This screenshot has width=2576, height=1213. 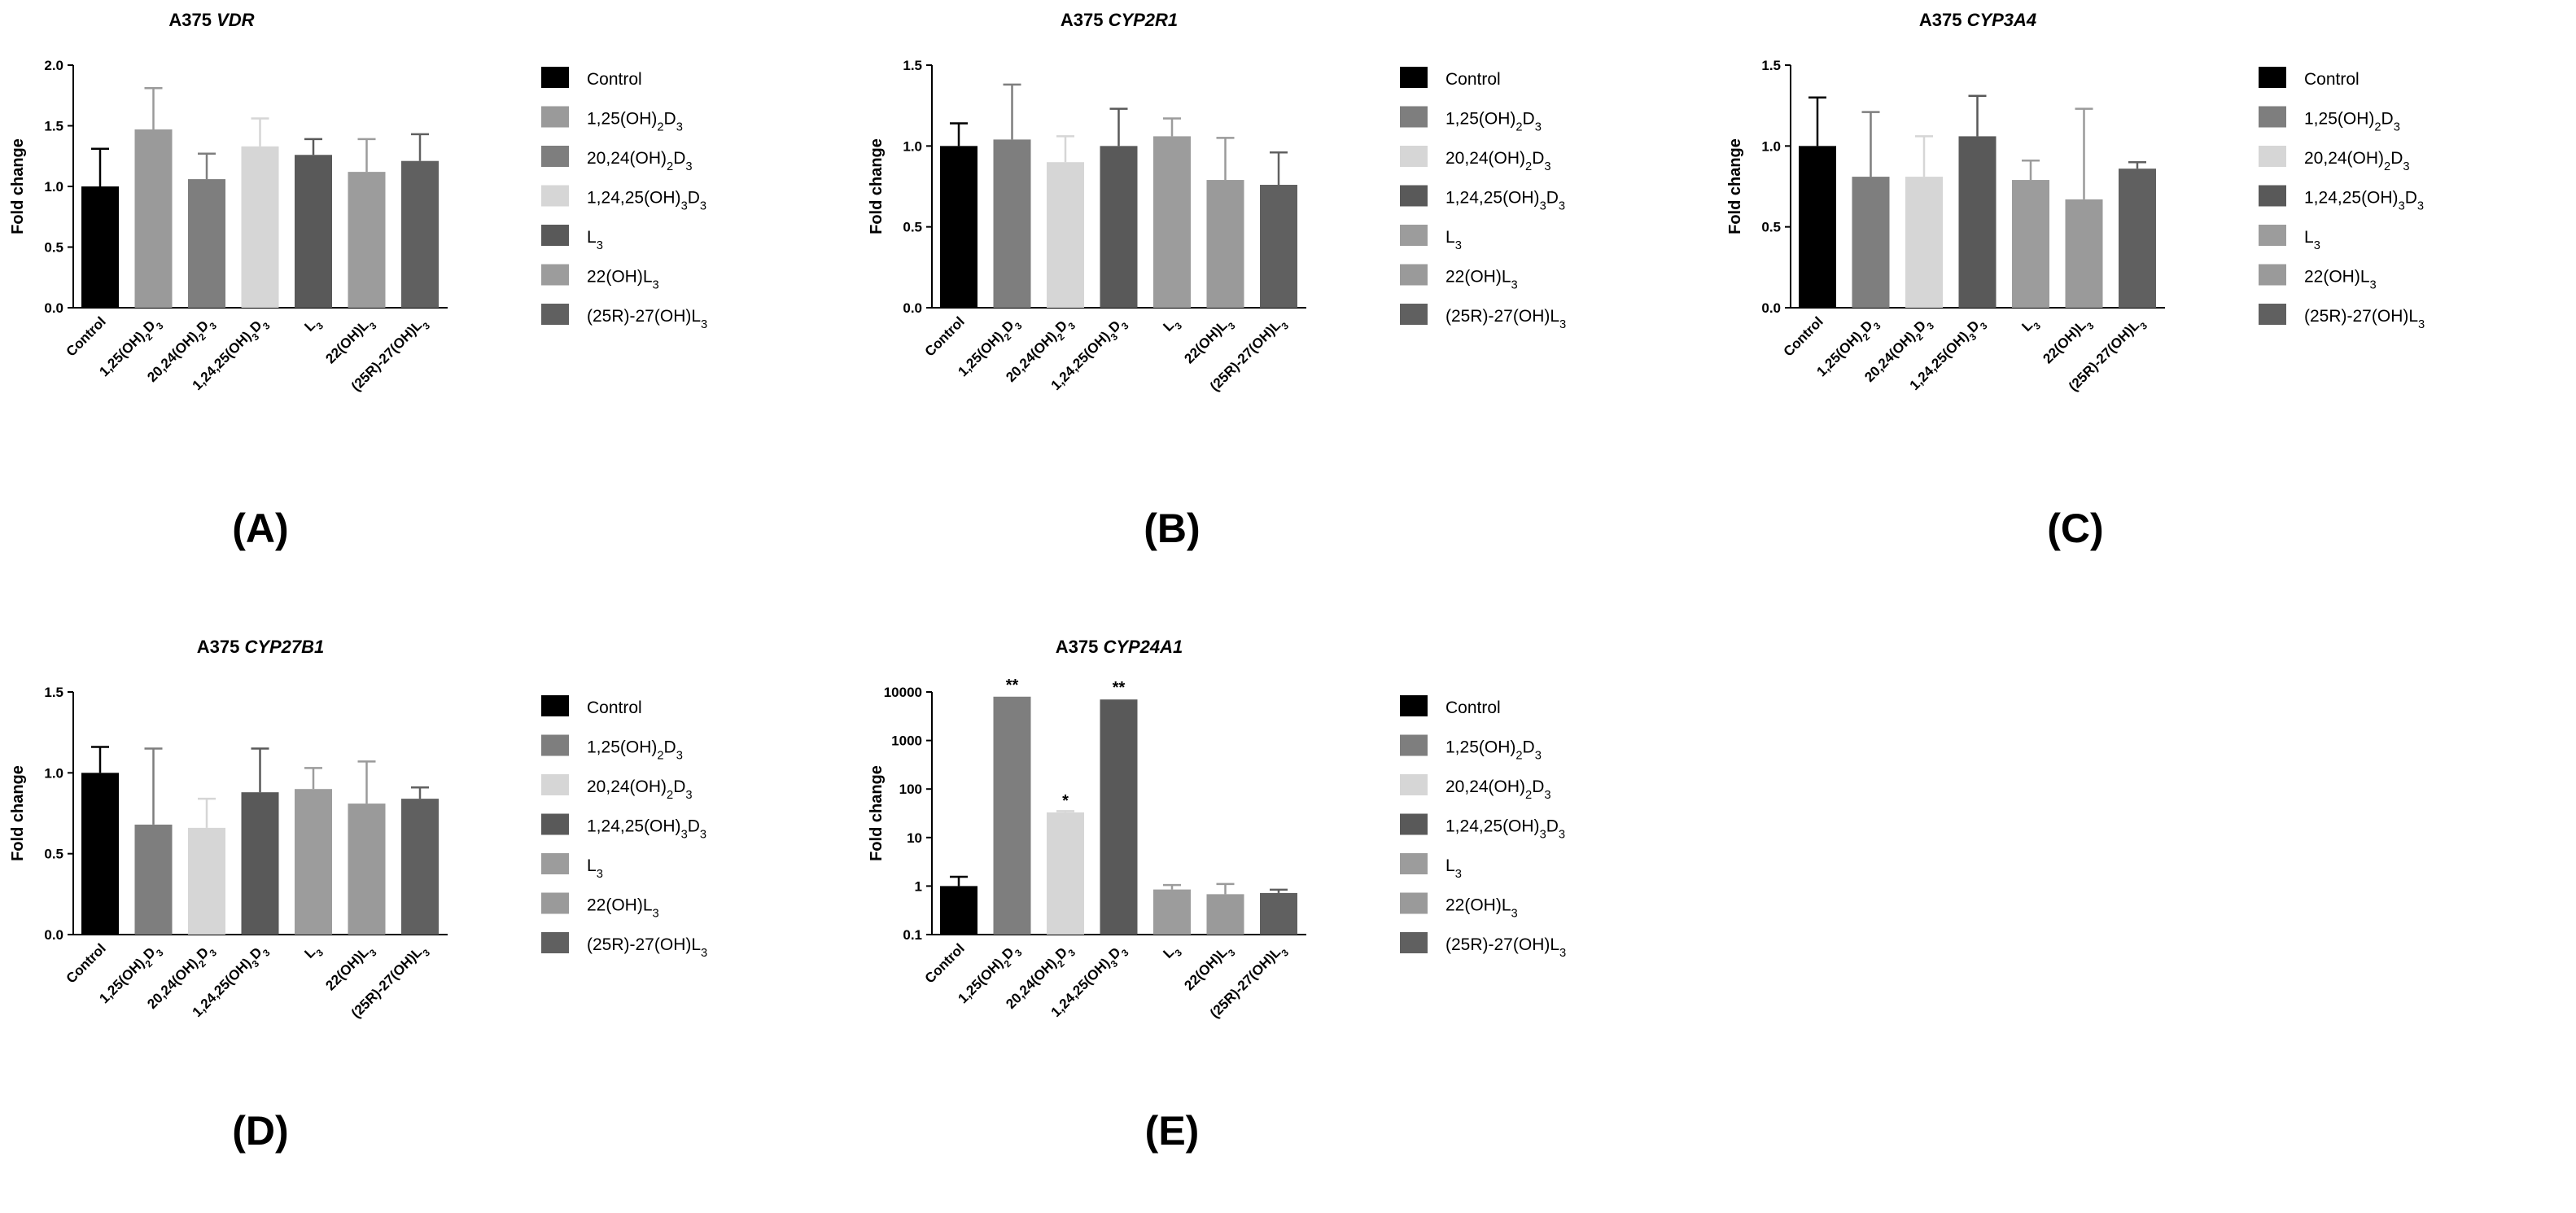 I want to click on panel-label-c: (C), so click(x=2075, y=528).